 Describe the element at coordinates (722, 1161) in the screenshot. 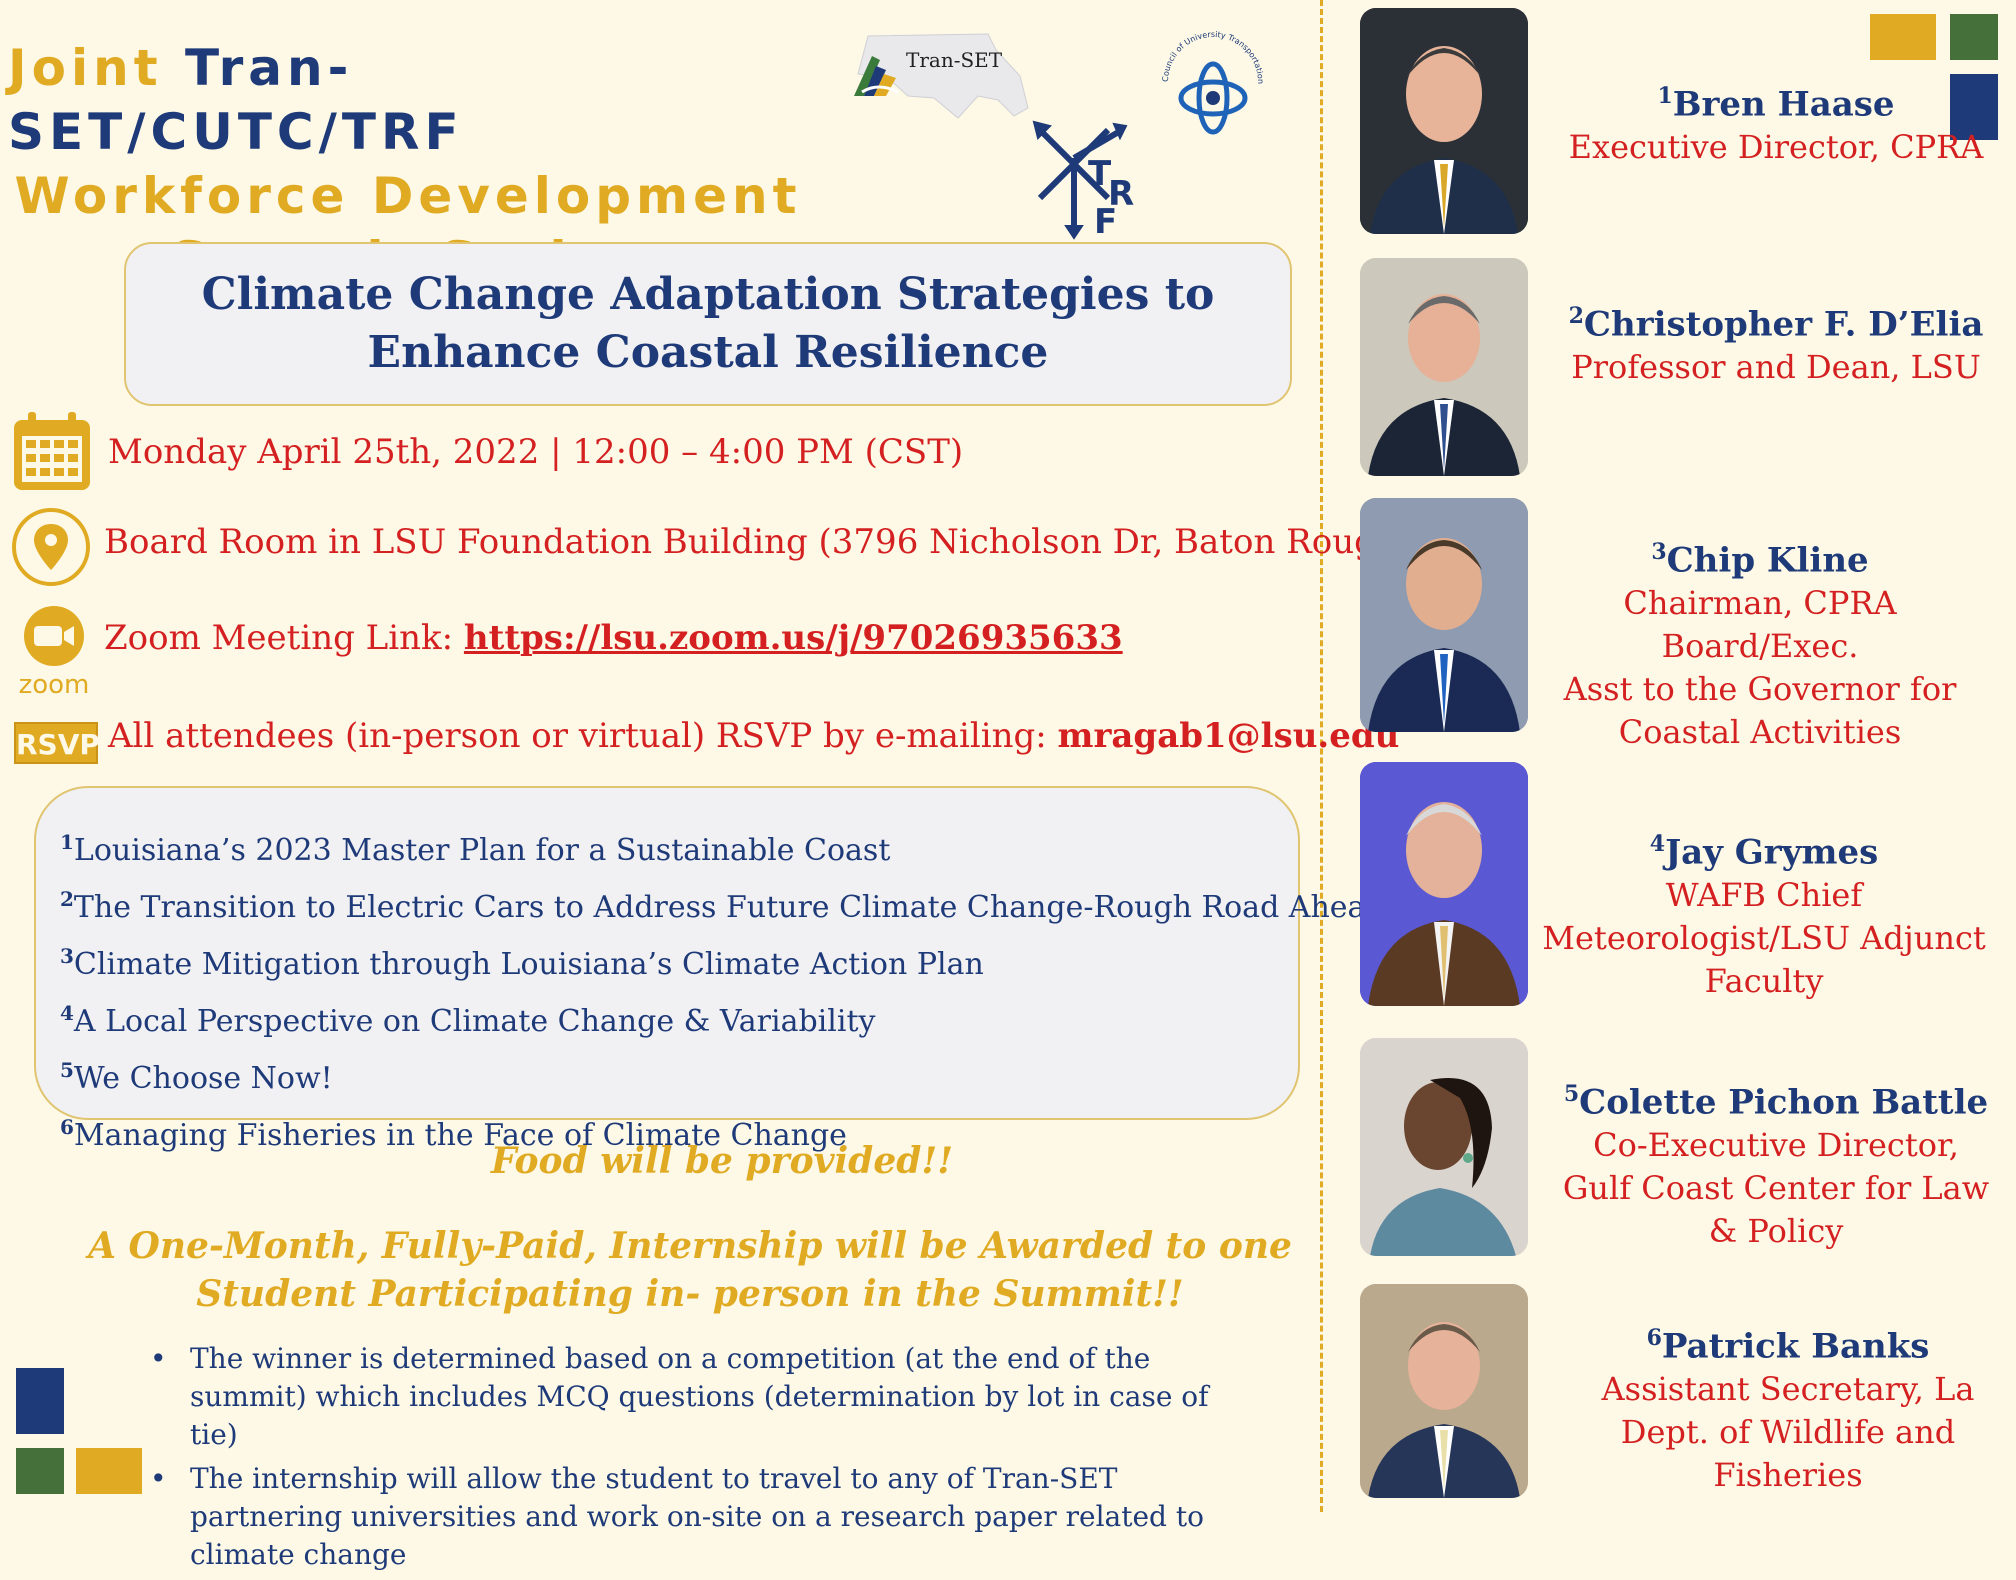

I see `food-notice: Food will be provided!!` at that location.